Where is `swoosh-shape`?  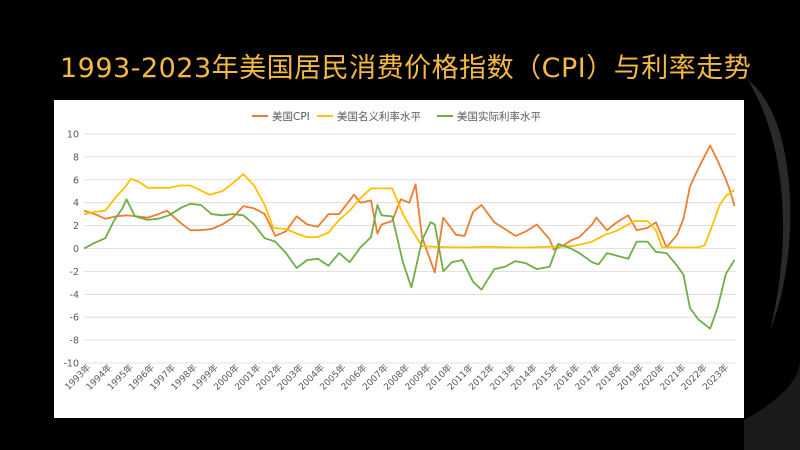
swoosh-shape is located at coordinates (769, 205).